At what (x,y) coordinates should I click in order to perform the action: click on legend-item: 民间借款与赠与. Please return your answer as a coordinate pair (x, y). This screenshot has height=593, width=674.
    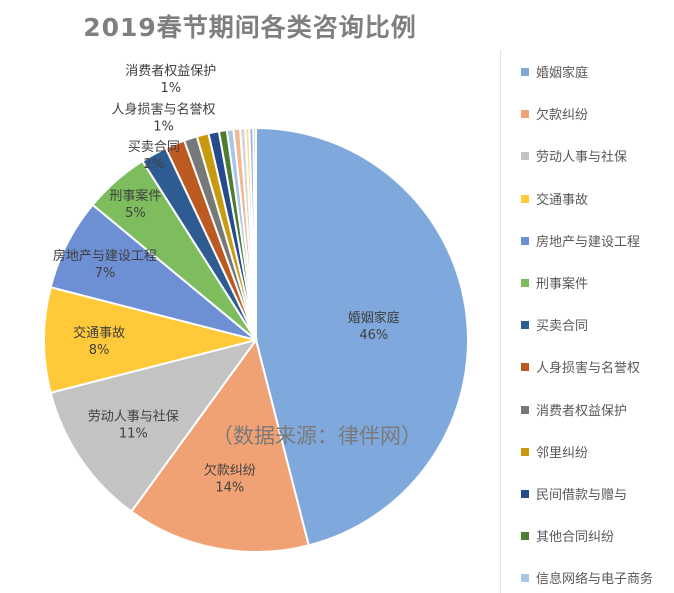
    Looking at the image, I should click on (574, 493).